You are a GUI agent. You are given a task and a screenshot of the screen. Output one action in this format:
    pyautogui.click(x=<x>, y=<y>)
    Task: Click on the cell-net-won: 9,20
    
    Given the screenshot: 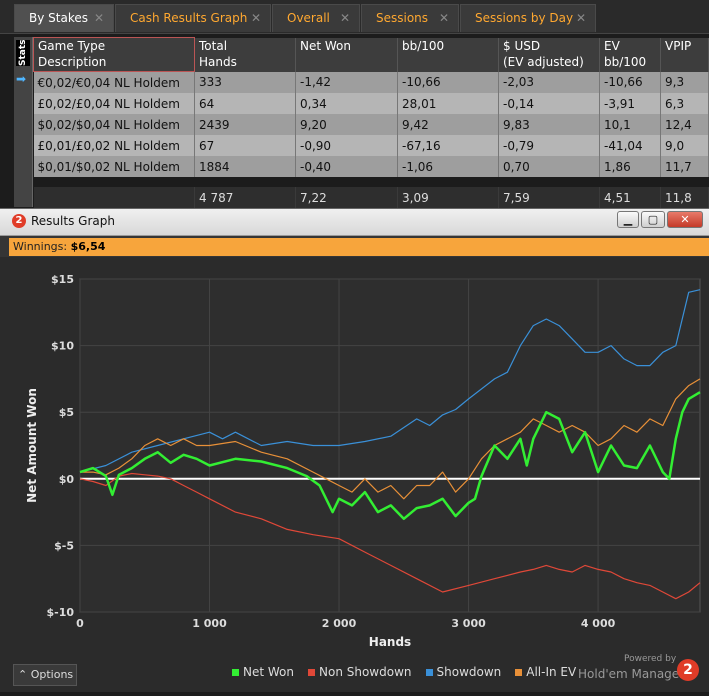 What is the action you would take?
    pyautogui.click(x=346, y=124)
    